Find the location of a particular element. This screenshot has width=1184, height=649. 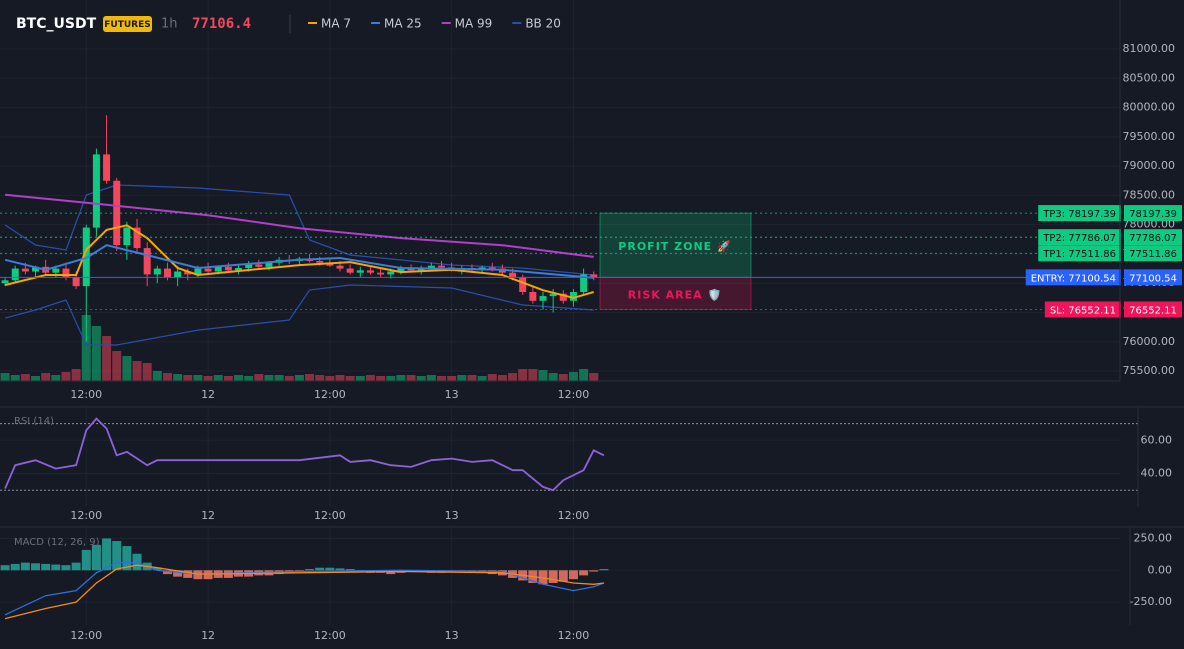

rsi-line is located at coordinates (304, 454).